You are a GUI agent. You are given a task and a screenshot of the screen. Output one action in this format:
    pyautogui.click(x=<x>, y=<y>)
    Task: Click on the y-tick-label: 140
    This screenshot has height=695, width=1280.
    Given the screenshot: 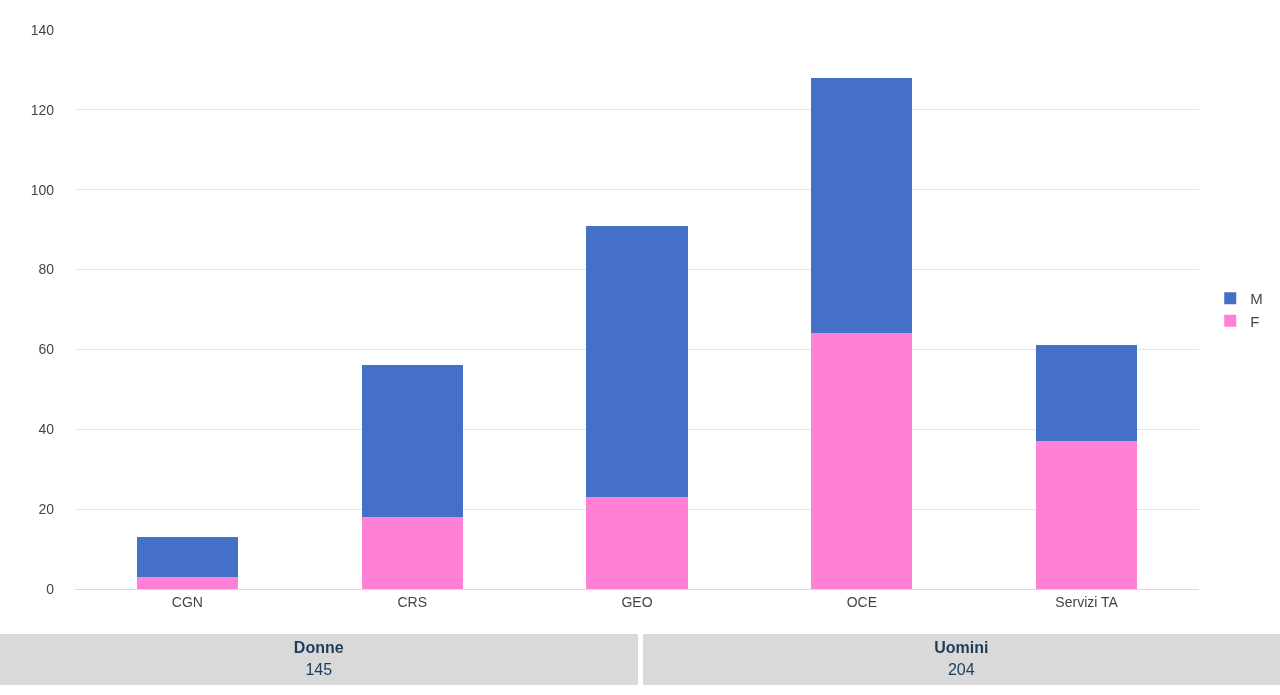 What is the action you would take?
    pyautogui.click(x=42, y=29)
    